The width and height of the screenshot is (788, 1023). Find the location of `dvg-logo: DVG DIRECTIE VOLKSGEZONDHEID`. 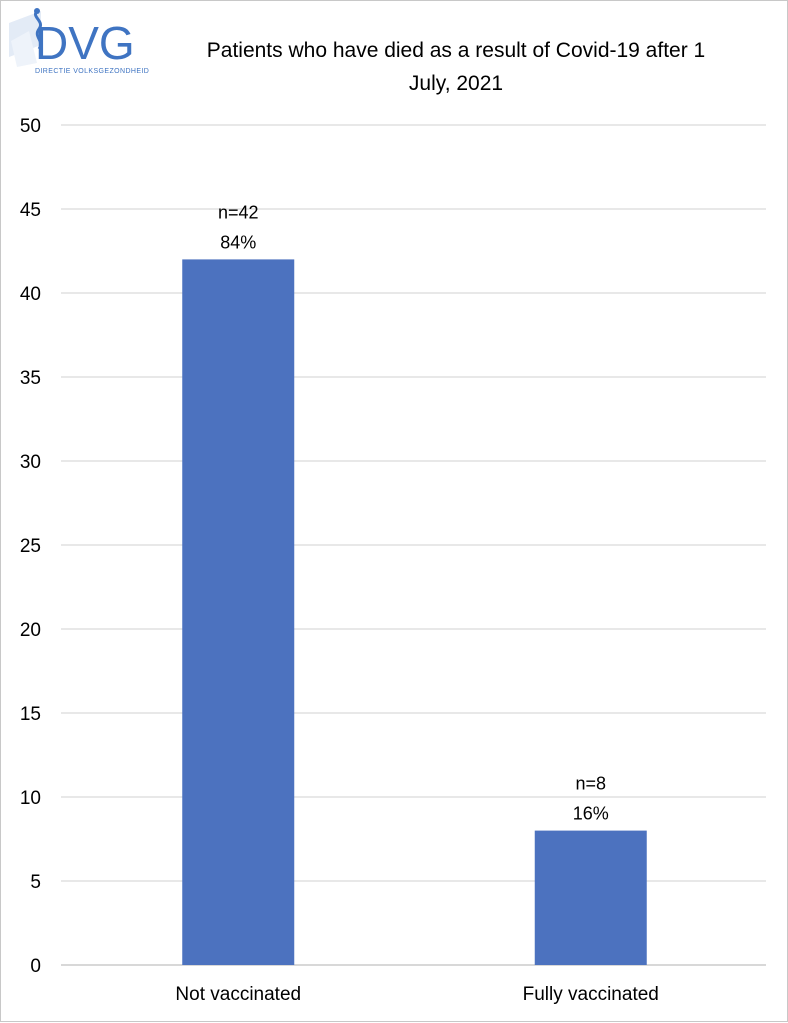

dvg-logo: DVG DIRECTIE VOLKSGEZONDHEID is located at coordinates (79, 41).